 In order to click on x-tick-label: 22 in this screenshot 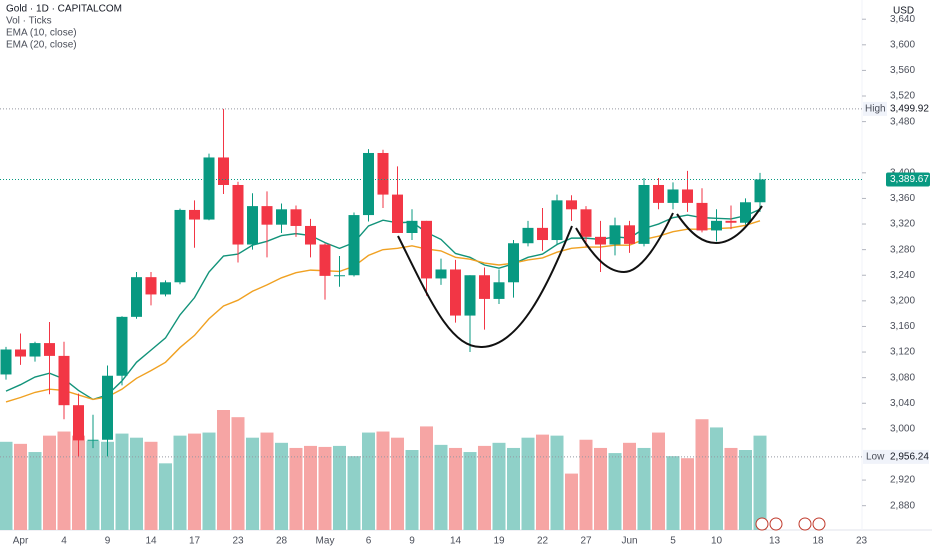, I will do `click(543, 541)`.